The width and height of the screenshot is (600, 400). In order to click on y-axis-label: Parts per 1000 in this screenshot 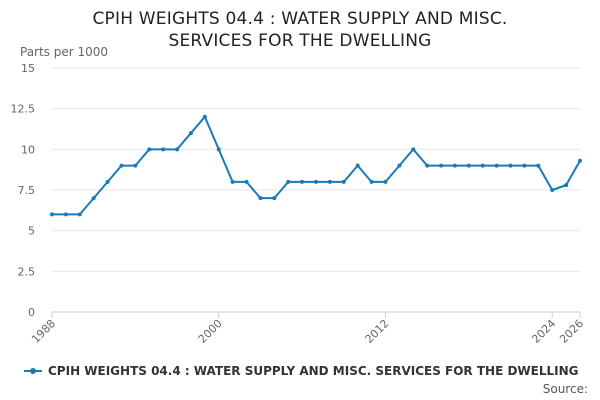, I will do `click(64, 52)`.